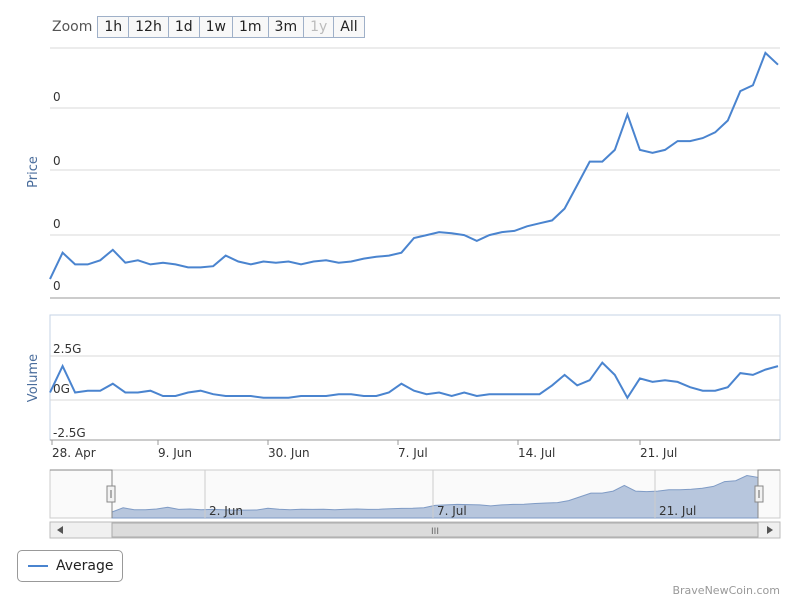 Image resolution: width=800 pixels, height=600 pixels. What do you see at coordinates (148, 27) in the screenshot?
I see `zoom-button-12h: 12h` at bounding box center [148, 27].